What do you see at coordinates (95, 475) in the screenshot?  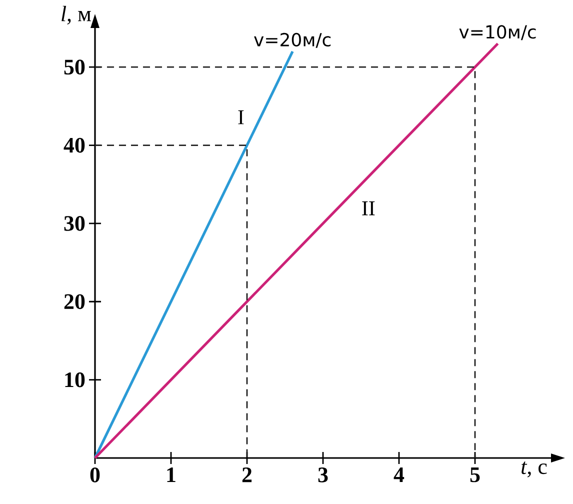 I see `x-tick-label: 0` at bounding box center [95, 475].